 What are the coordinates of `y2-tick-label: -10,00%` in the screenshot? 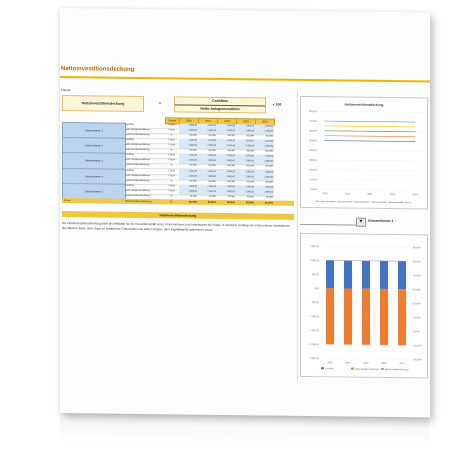 It's located at (417, 346).